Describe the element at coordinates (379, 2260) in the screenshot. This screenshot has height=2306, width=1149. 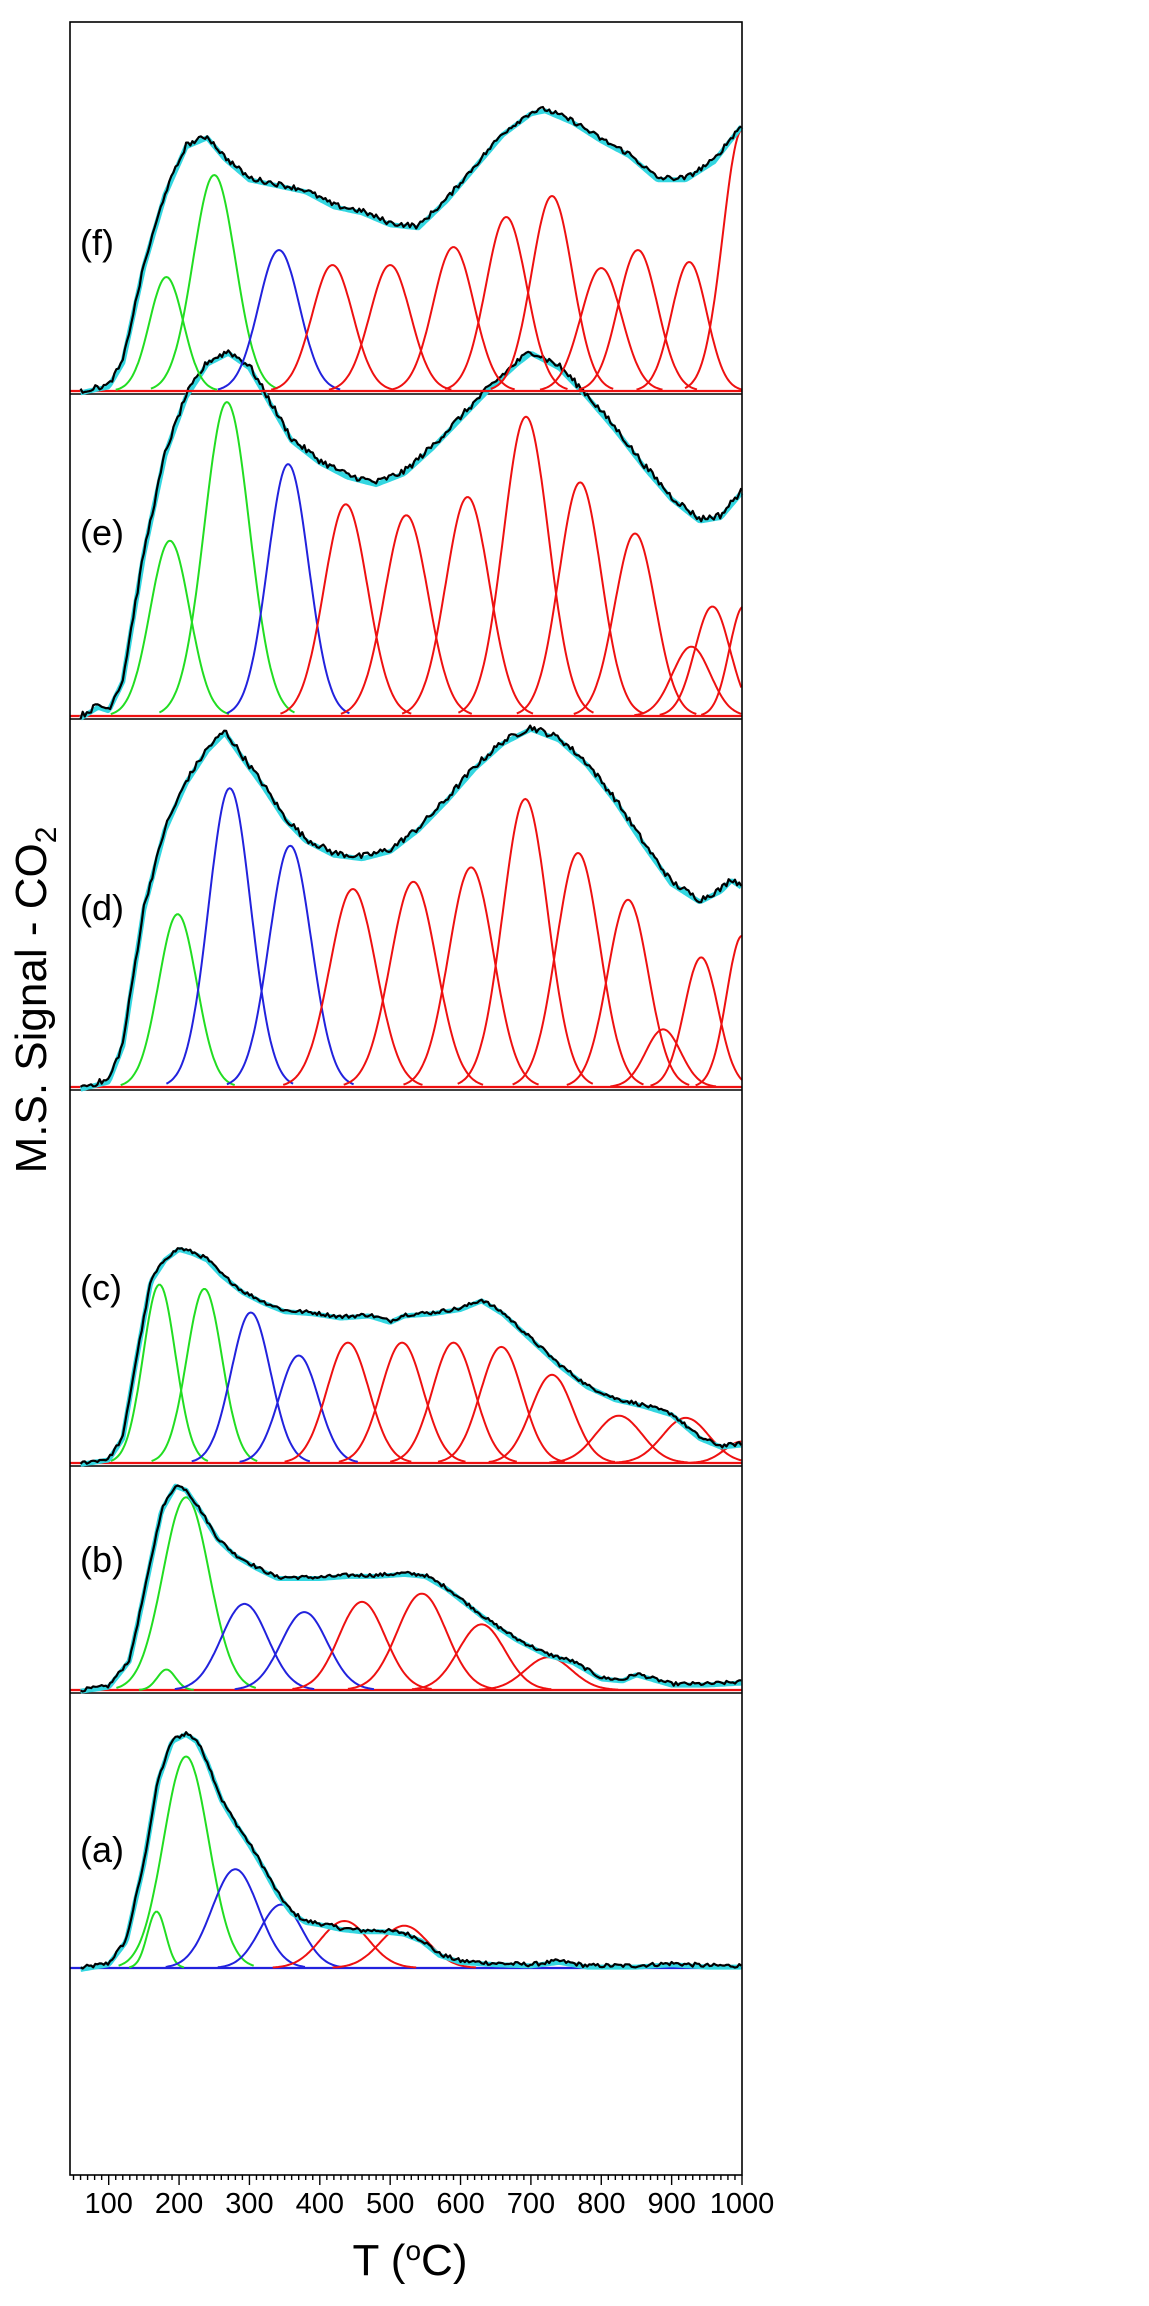
I see `x-axis-title-main: T (` at that location.